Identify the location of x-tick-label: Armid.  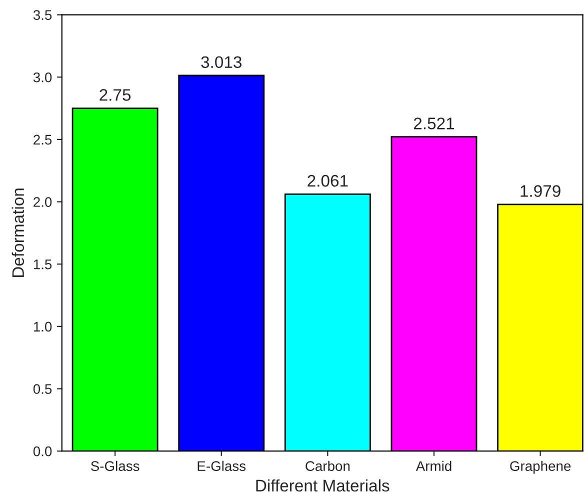
(434, 466).